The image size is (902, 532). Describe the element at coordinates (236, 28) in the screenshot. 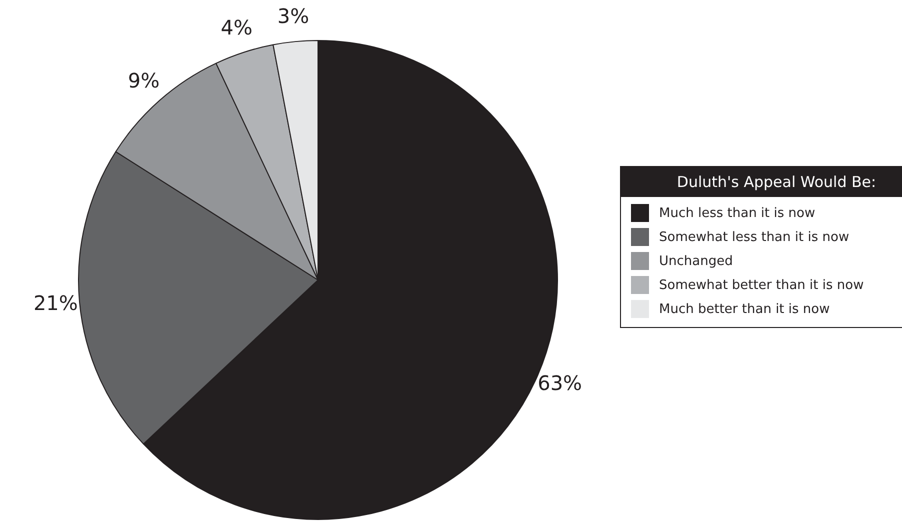

I see `data-label: 4%` at that location.